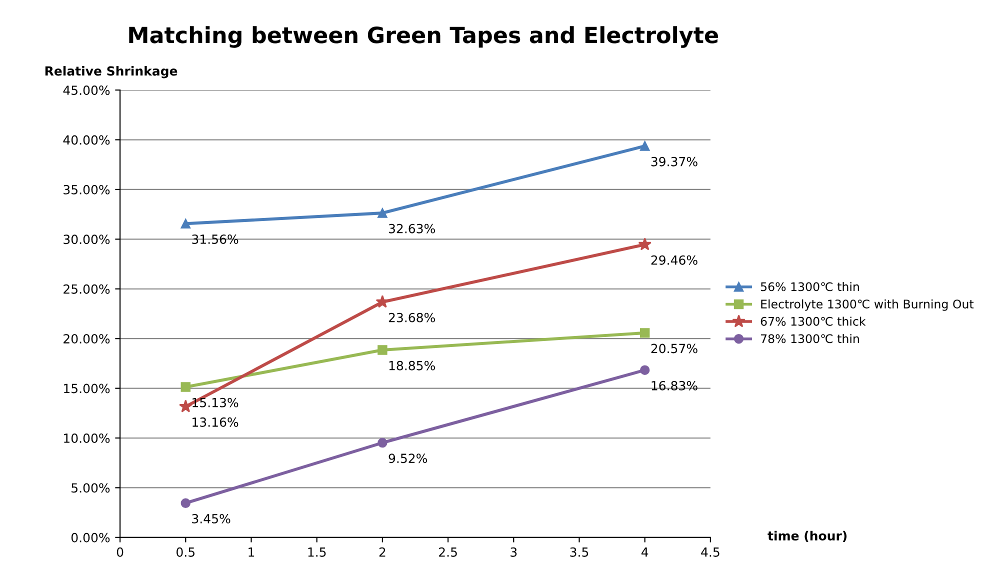 This screenshot has height=581, width=984. I want to click on y-tick-label: 10.00%, so click(87, 438).